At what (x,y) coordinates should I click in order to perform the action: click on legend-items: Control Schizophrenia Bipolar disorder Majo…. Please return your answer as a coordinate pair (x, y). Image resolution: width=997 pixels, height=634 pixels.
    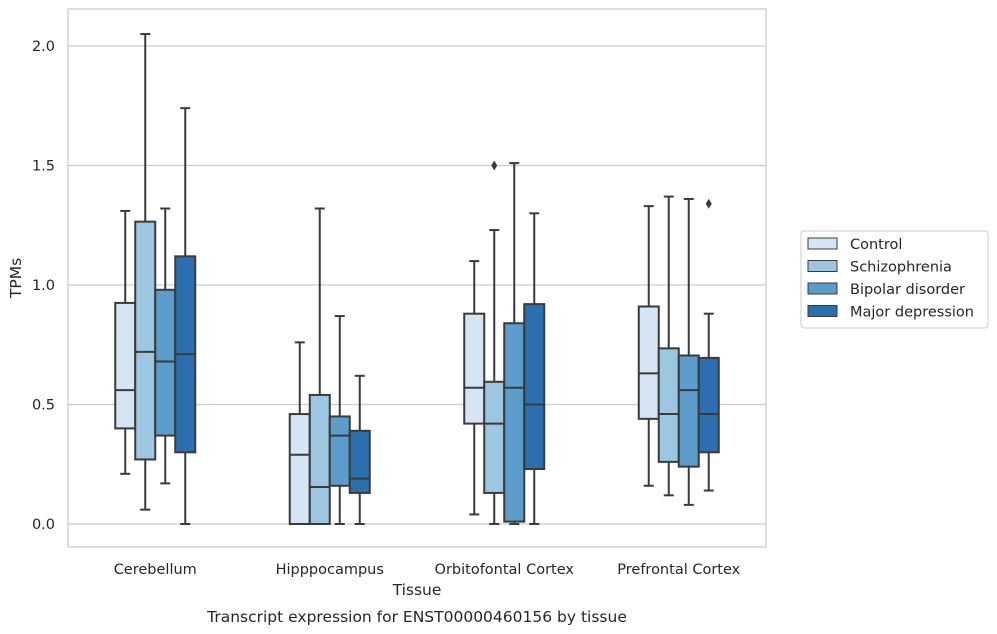
    Looking at the image, I should click on (890, 279).